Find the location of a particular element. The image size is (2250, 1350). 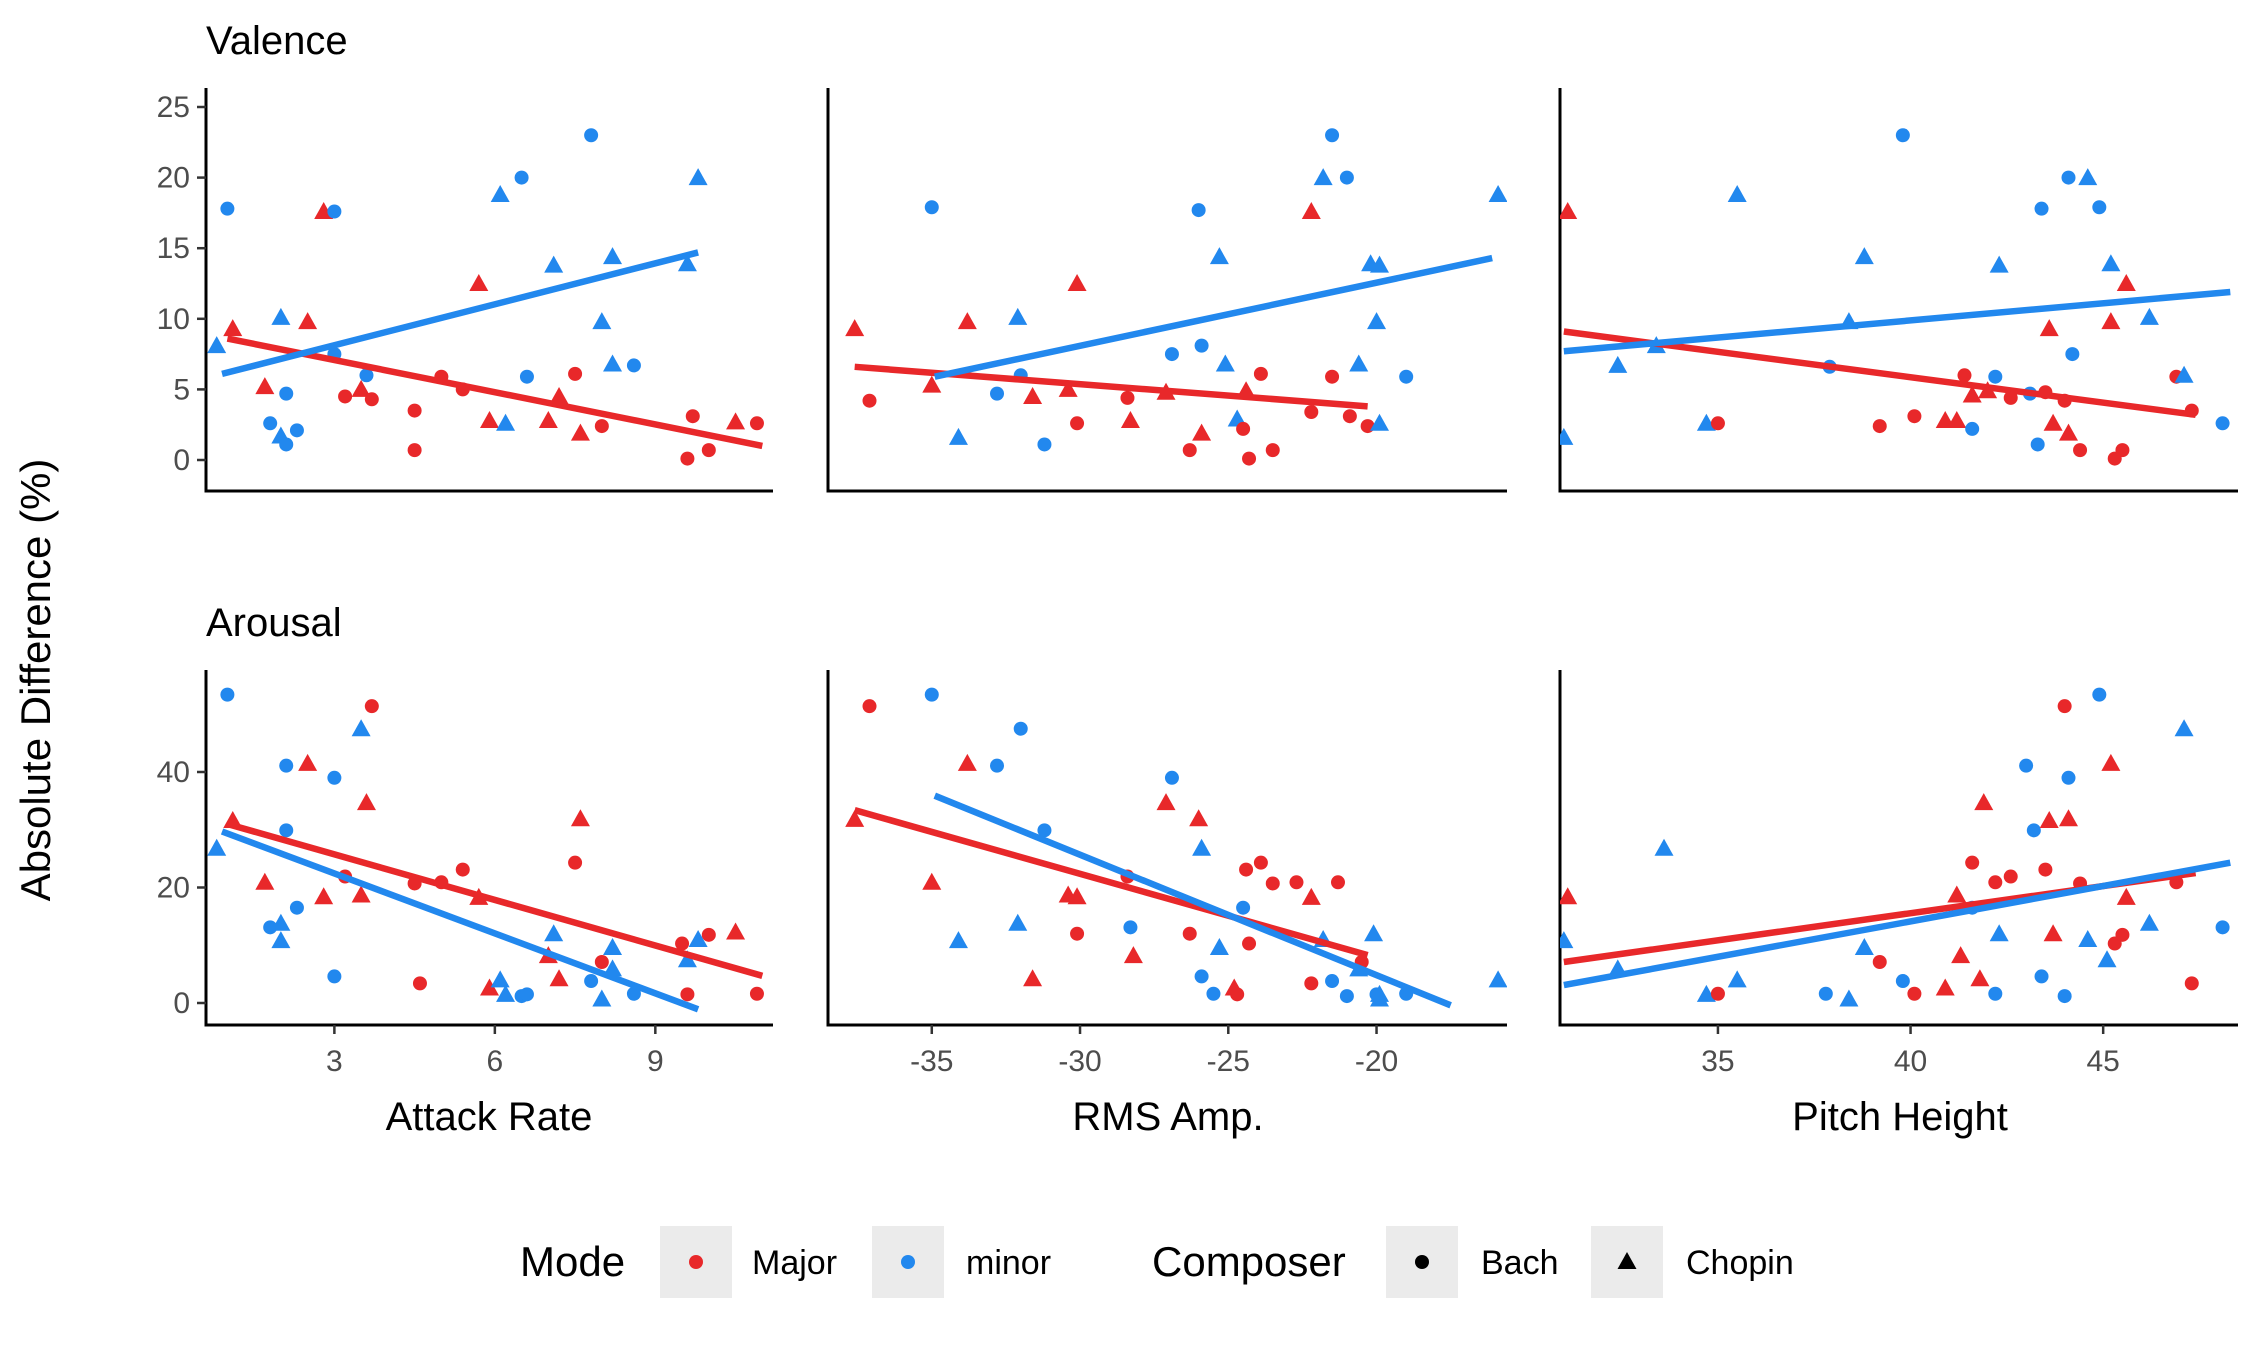

panel-valence-attack-rate: 0 5 10 15 20 25 is located at coordinates (465, 290).